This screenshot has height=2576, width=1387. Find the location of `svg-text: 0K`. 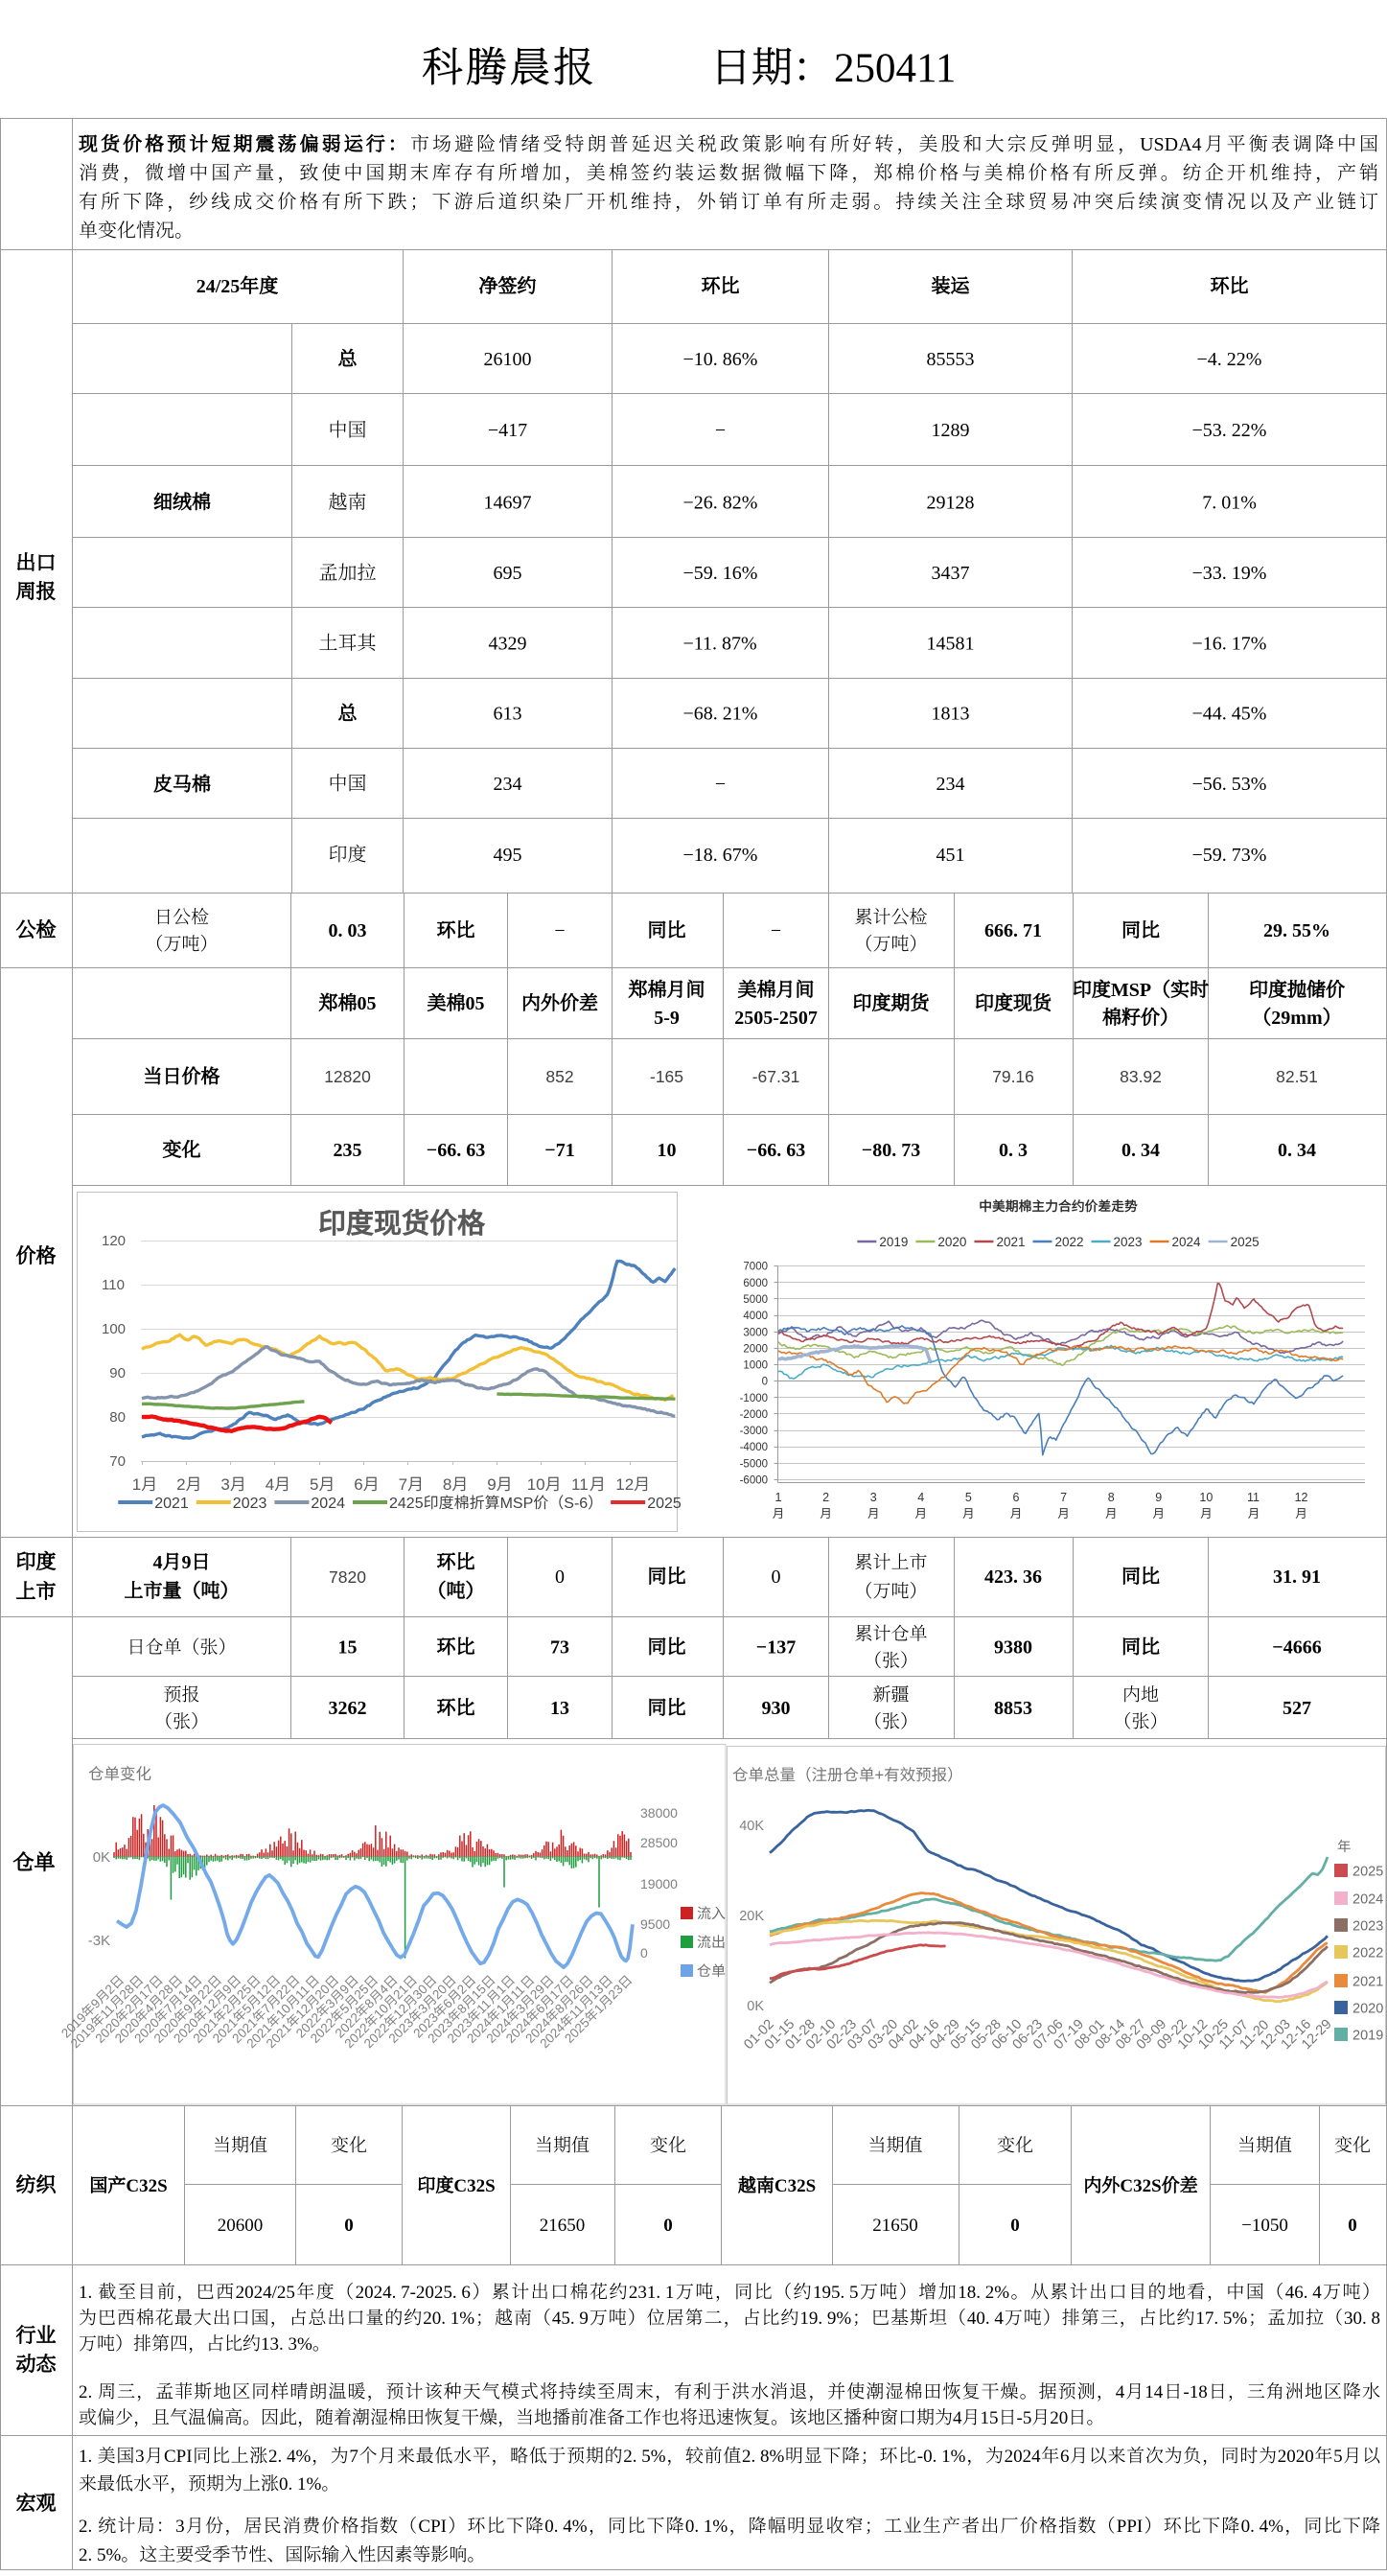

svg-text: 0K is located at coordinates (755, 2006).